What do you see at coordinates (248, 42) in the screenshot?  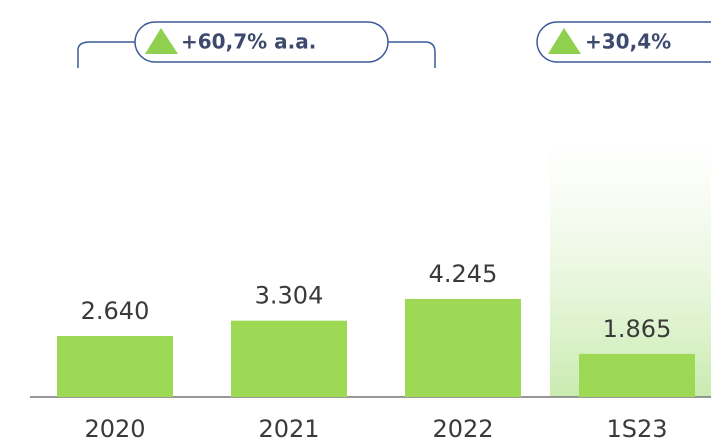 I see `annotation: +60,7% a.a.` at bounding box center [248, 42].